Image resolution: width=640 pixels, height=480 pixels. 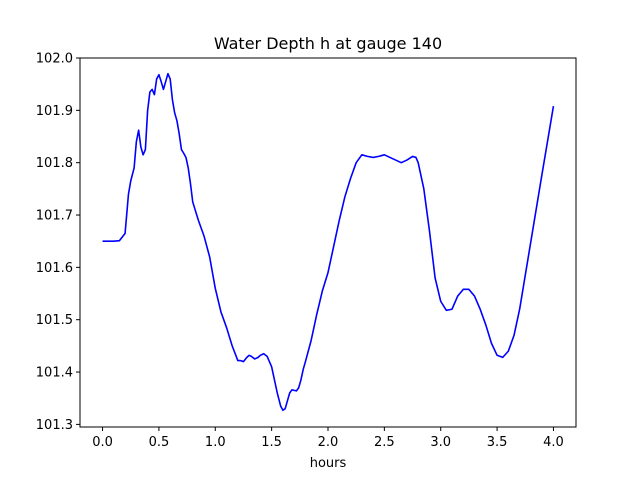 What do you see at coordinates (58, 242) in the screenshot?
I see `y-axis: 101.3 101.4 101.5 101.6 101.7 101.8 101.9 102.0` at bounding box center [58, 242].